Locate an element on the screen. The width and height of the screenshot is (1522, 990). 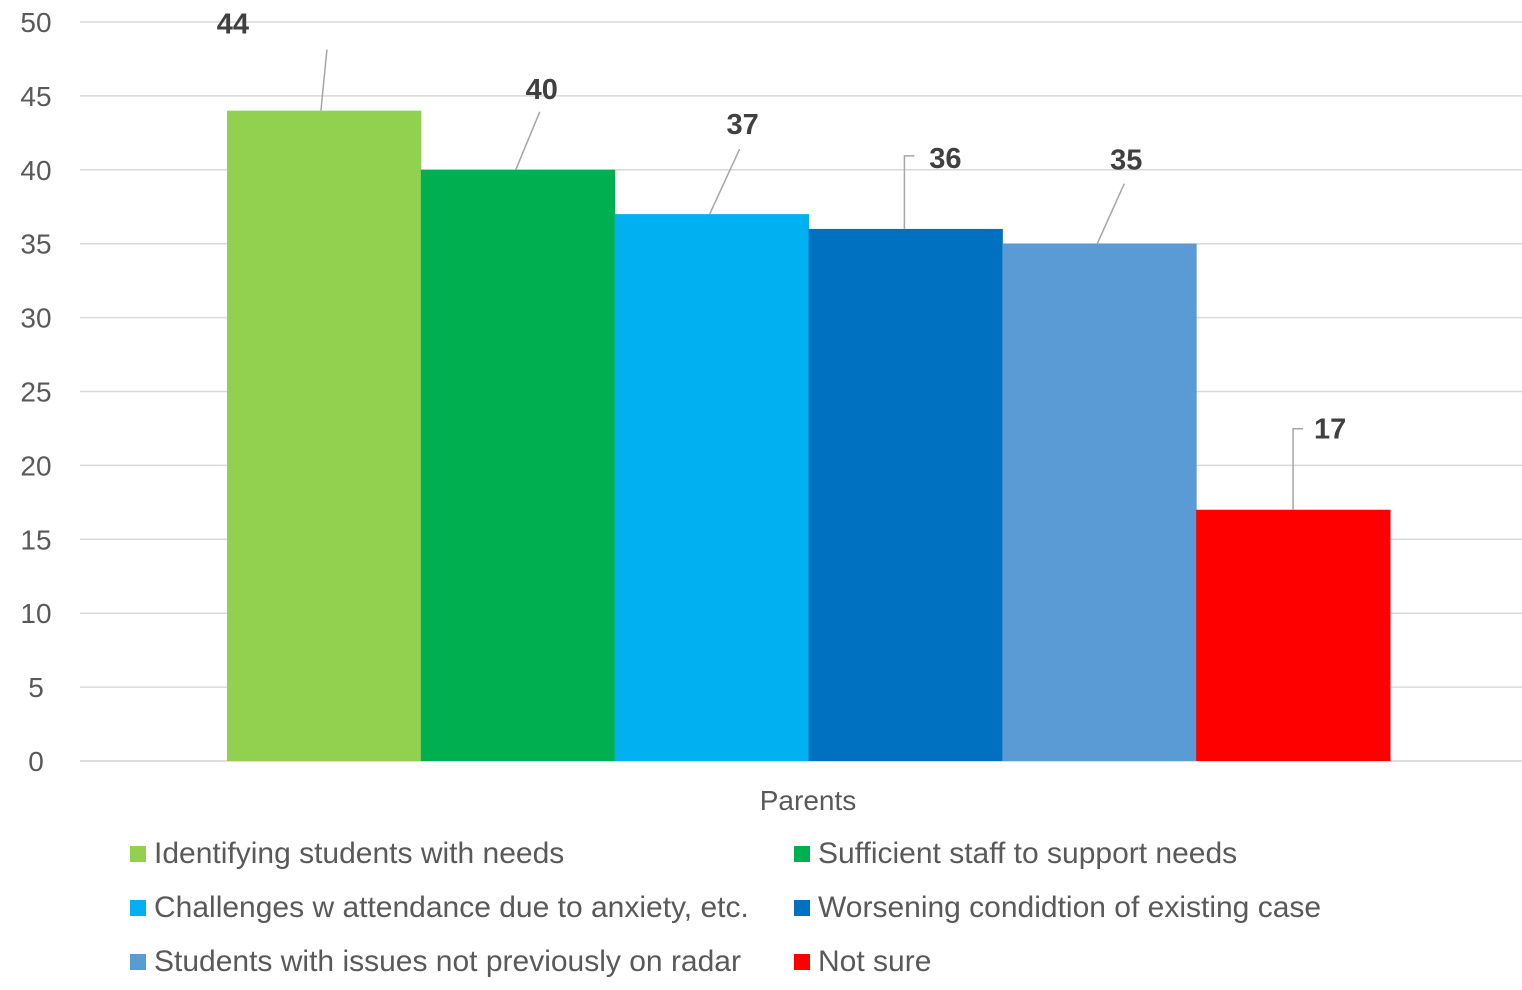
y-tick-label: 15 is located at coordinates (35, 539).